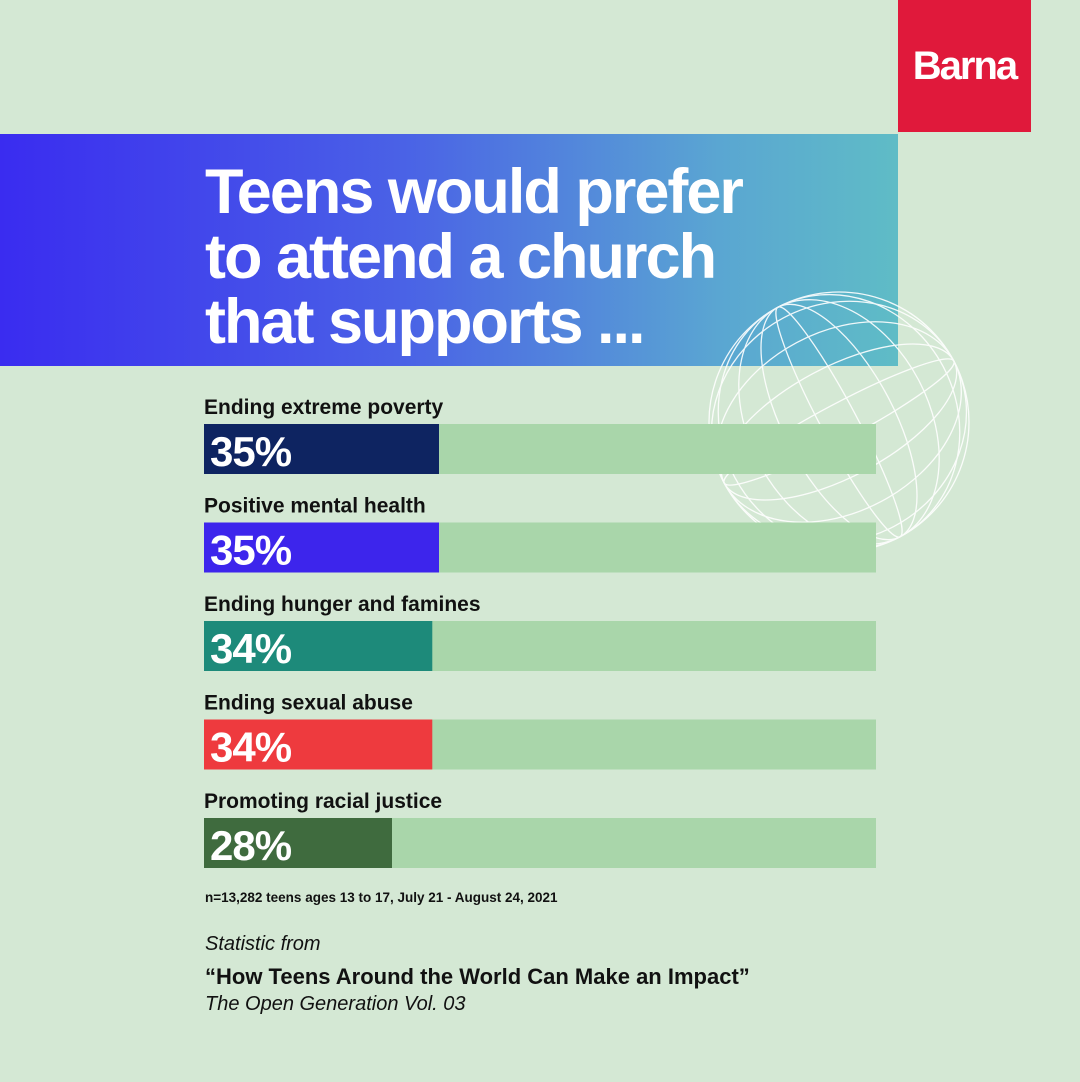 The height and width of the screenshot is (1082, 1080). Describe the element at coordinates (315, 506) in the screenshot. I see `category-label: Positive mental health` at that location.